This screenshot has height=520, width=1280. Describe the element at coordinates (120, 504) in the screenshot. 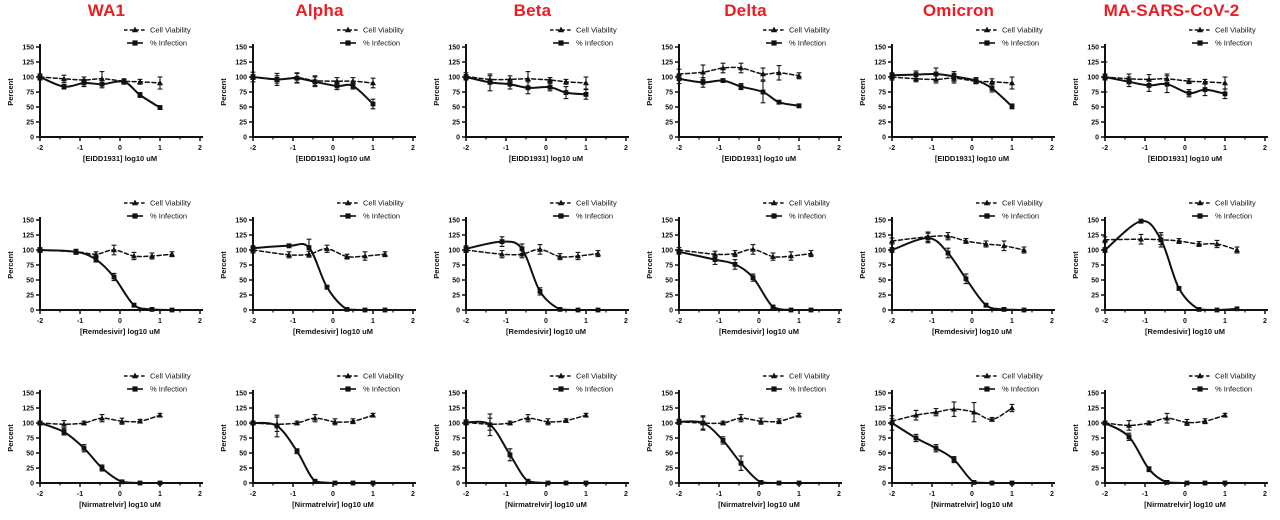

I see `x-axis-label: [Nirmatrelvir] log10 uM` at that location.